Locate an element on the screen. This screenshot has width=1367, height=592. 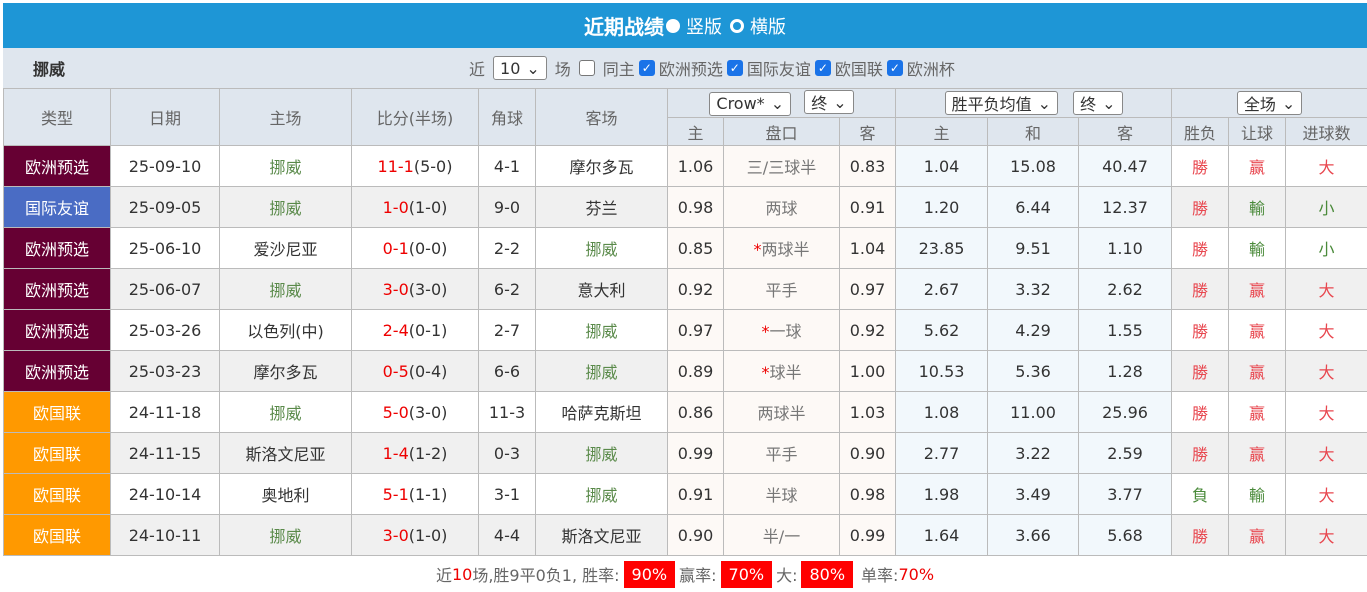
full-score: 5-0 is located at coordinates (396, 412).